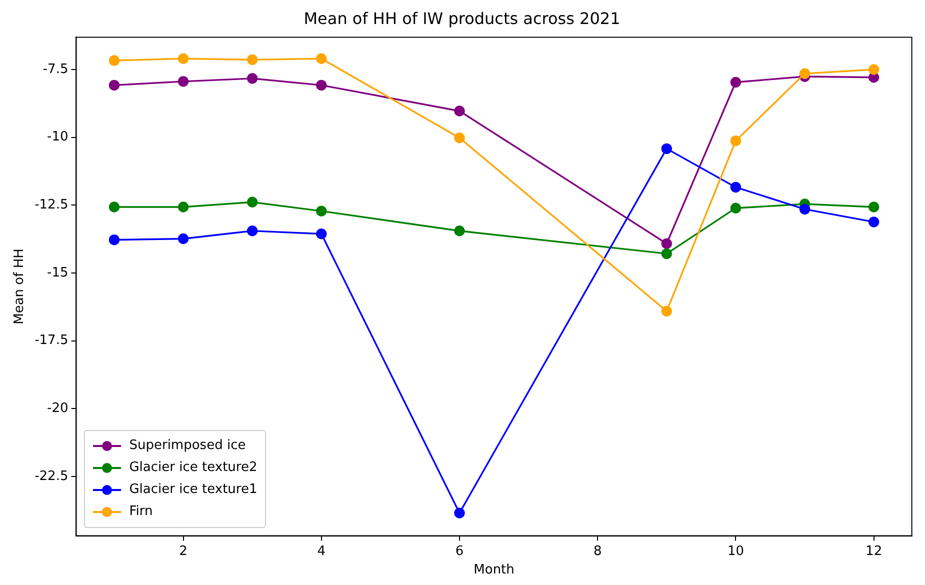 The image size is (925, 585). Describe the element at coordinates (51, 204) in the screenshot. I see `y-tick-label: -12.5` at that location.